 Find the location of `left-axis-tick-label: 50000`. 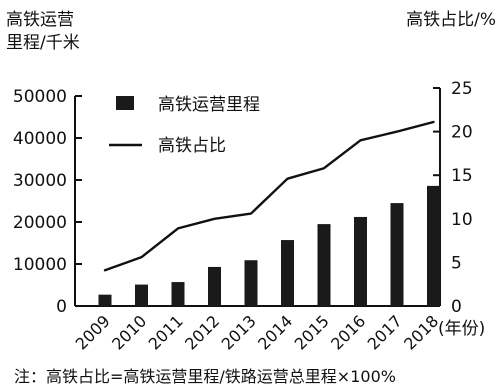

left-axis-tick-label: 50000 is located at coordinates (40, 97).